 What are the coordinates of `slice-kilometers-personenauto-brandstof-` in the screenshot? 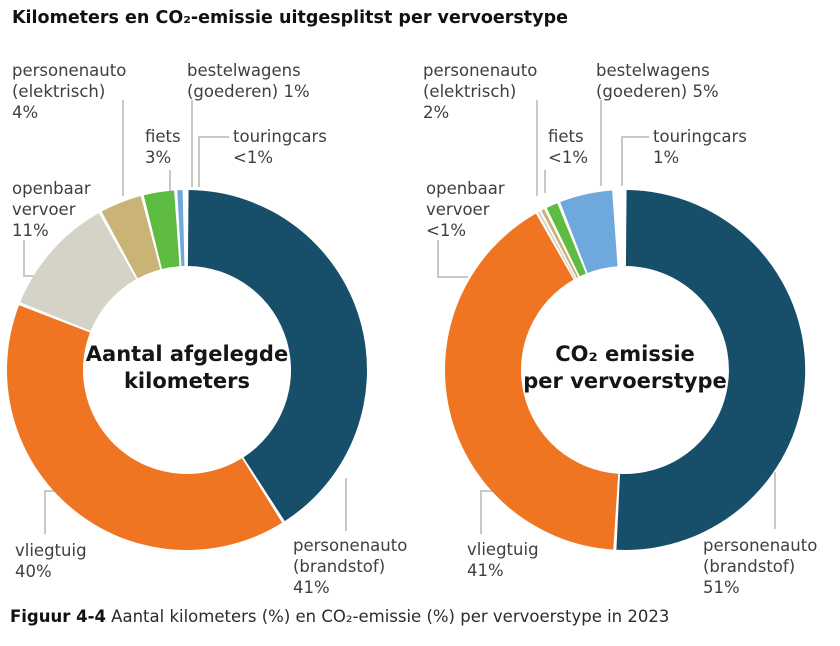 It's located at (277, 356).